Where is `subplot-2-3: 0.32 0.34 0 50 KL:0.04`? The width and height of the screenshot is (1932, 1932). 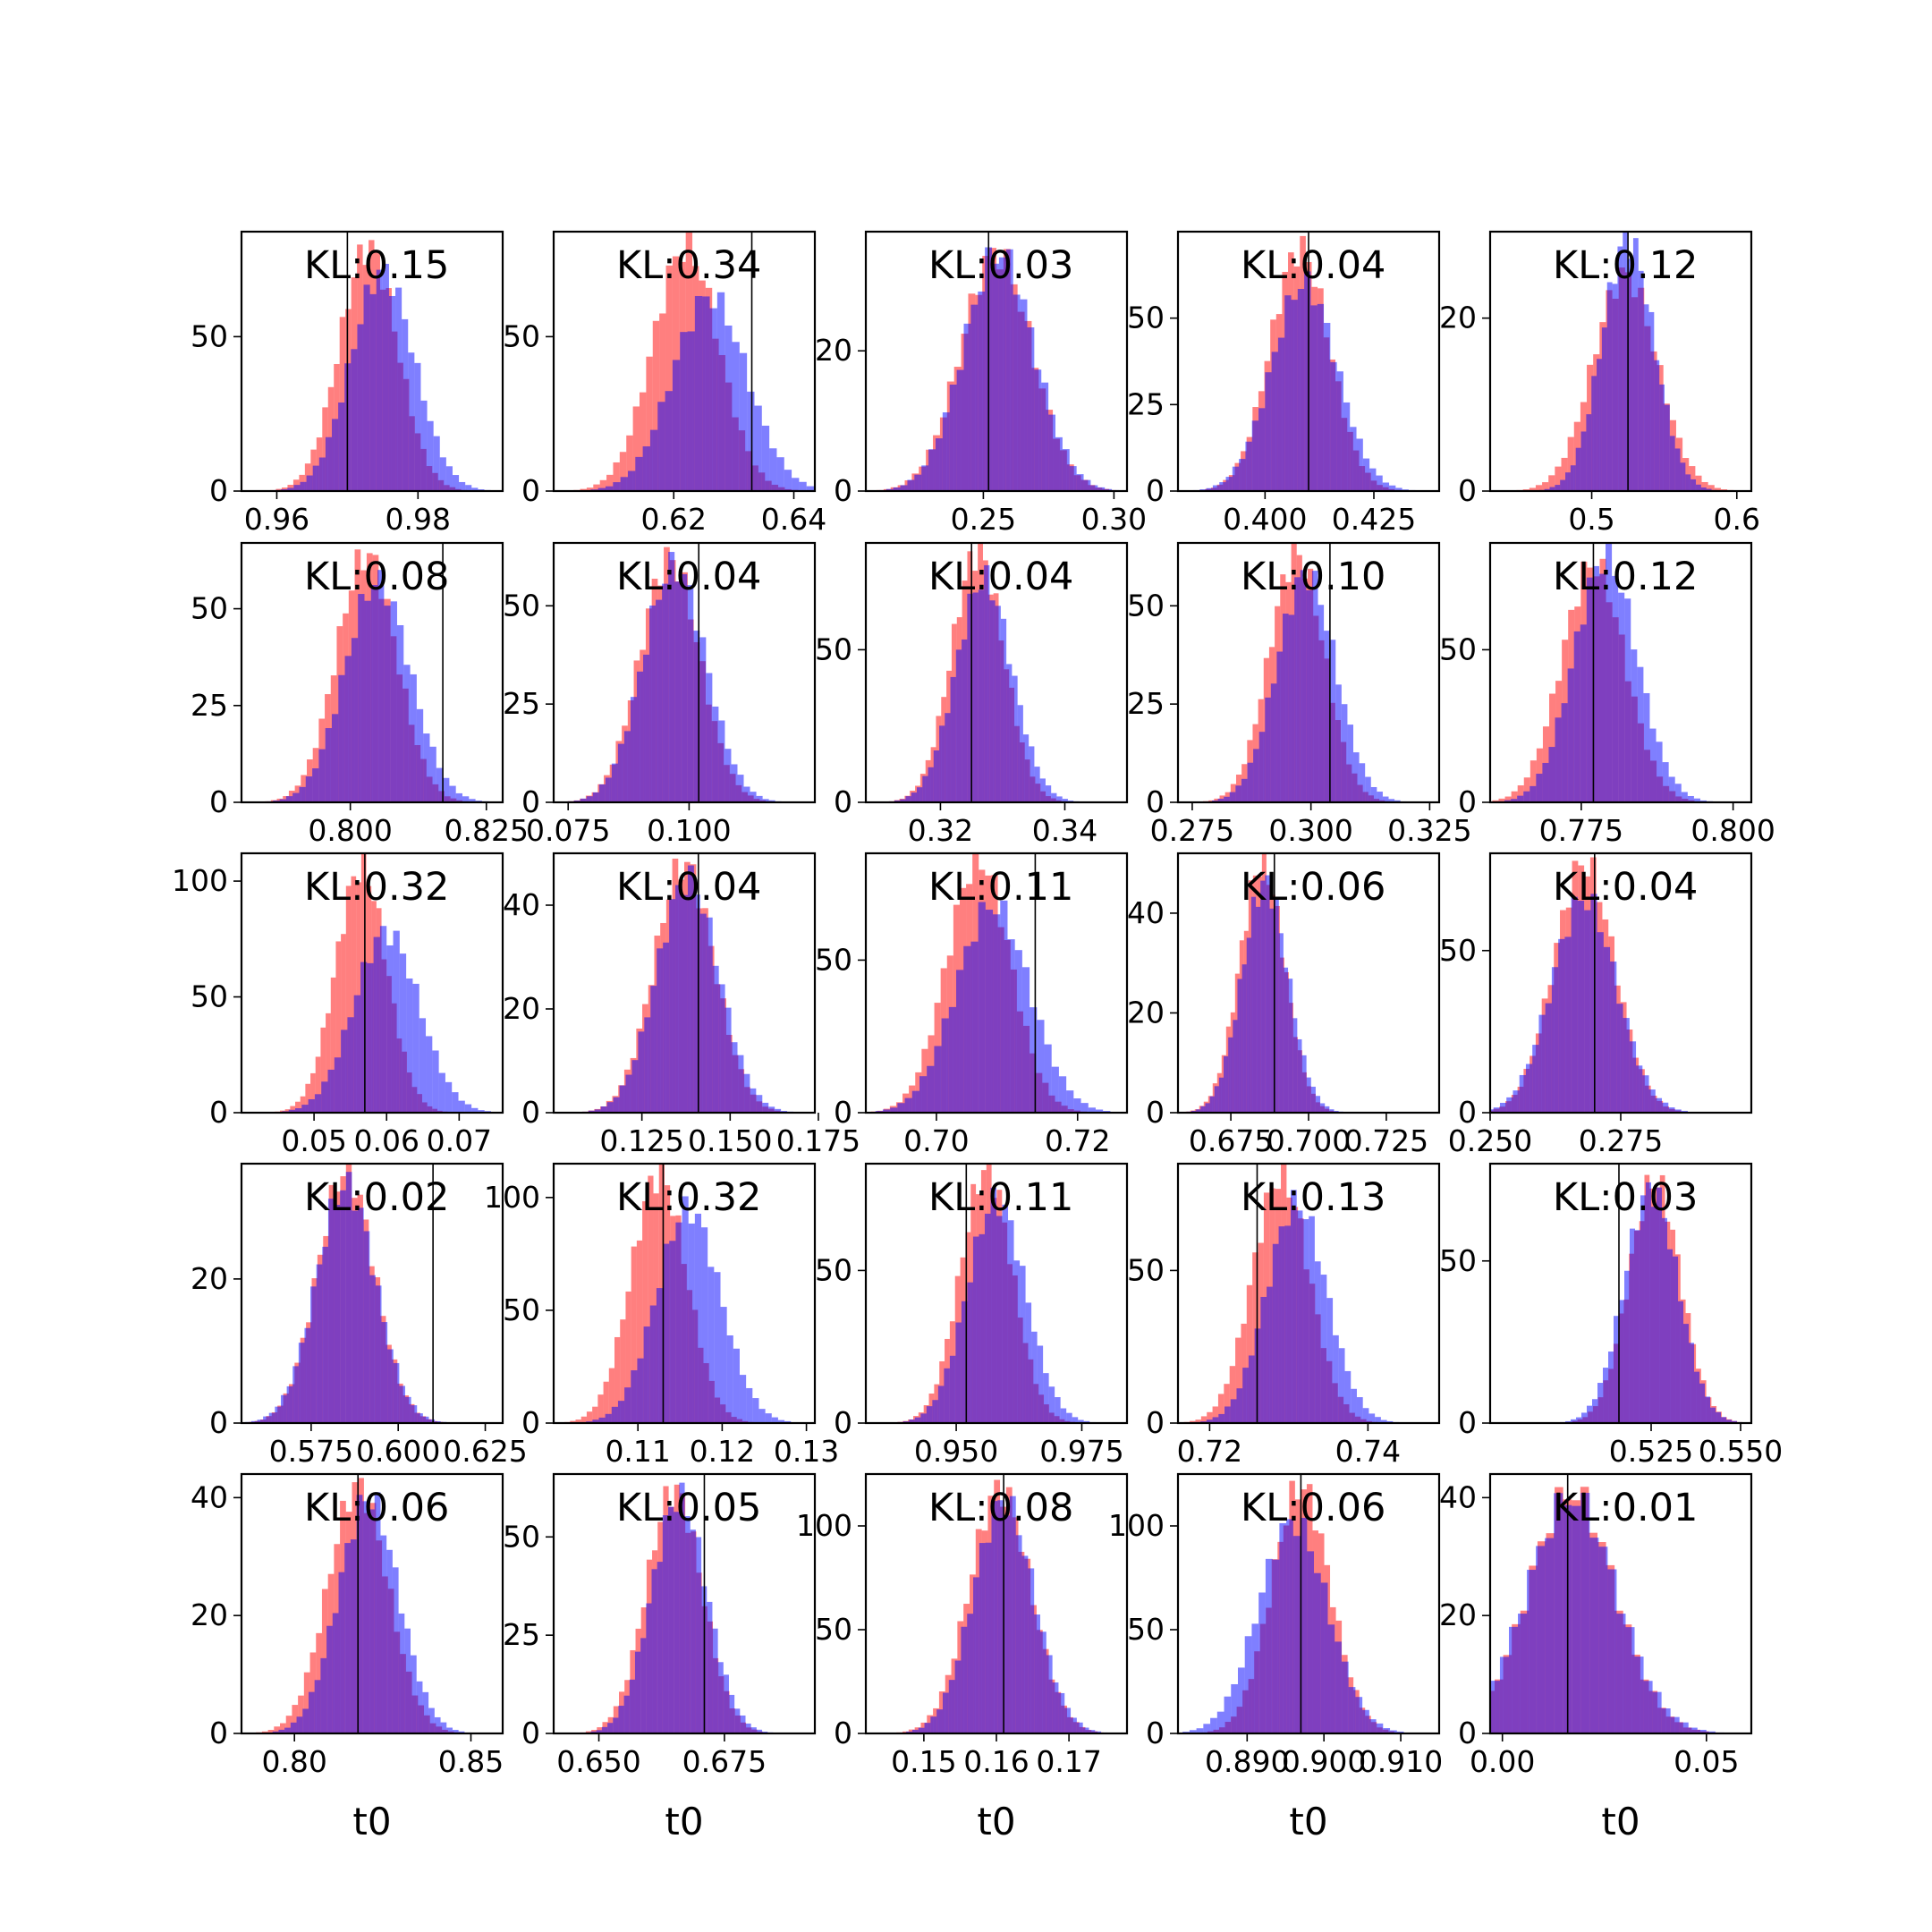 subplot-2-3: 0.32 0.34 0 50 KL:0.04 is located at coordinates (972, 694).